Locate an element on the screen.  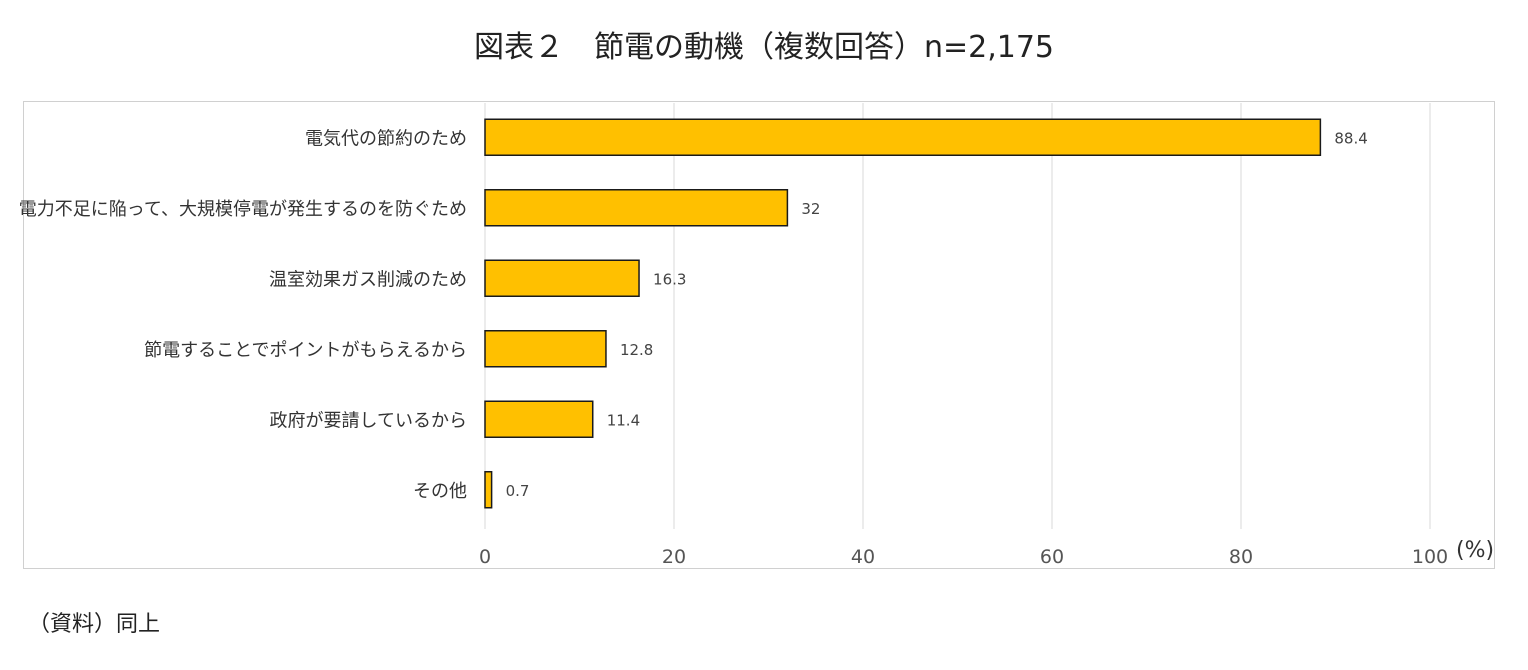
value-label: 88.4 is located at coordinates (1350, 138).